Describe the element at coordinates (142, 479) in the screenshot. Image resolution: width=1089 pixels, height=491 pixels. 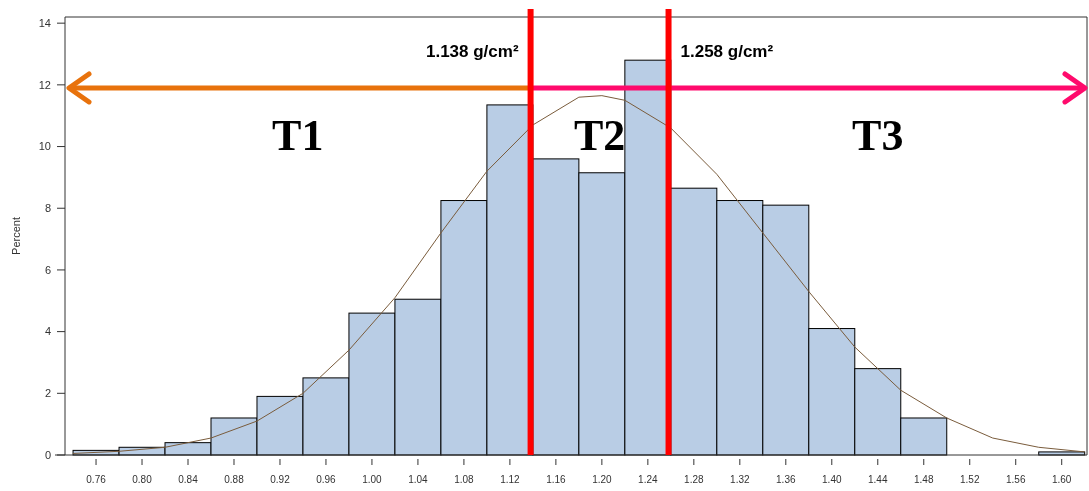
I see `x-tick-label: 0.80` at that location.